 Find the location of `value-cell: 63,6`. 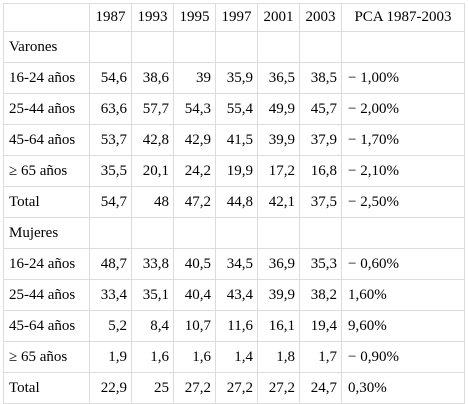

value-cell: 63,6 is located at coordinates (110, 109).